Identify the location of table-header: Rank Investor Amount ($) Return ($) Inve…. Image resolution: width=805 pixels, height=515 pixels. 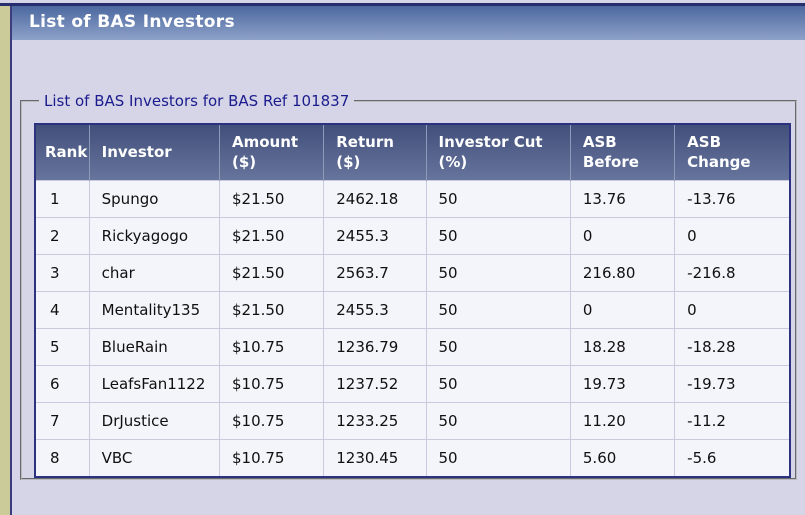
(412, 152).